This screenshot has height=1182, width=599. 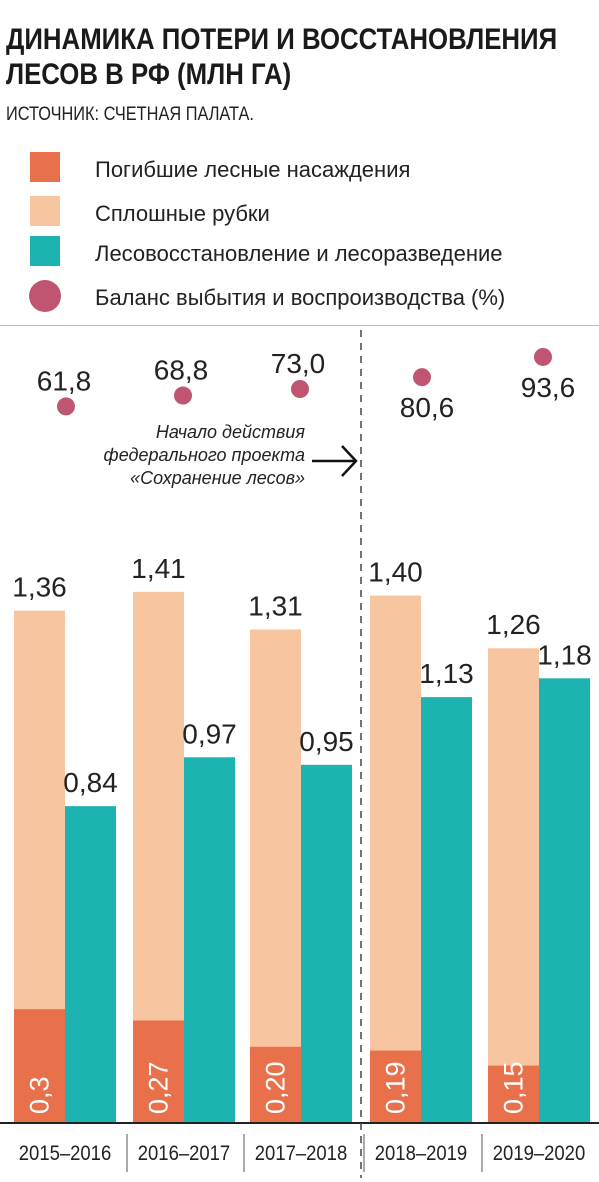 I want to click on label-balance-3: 80,6, so click(x=427, y=407).